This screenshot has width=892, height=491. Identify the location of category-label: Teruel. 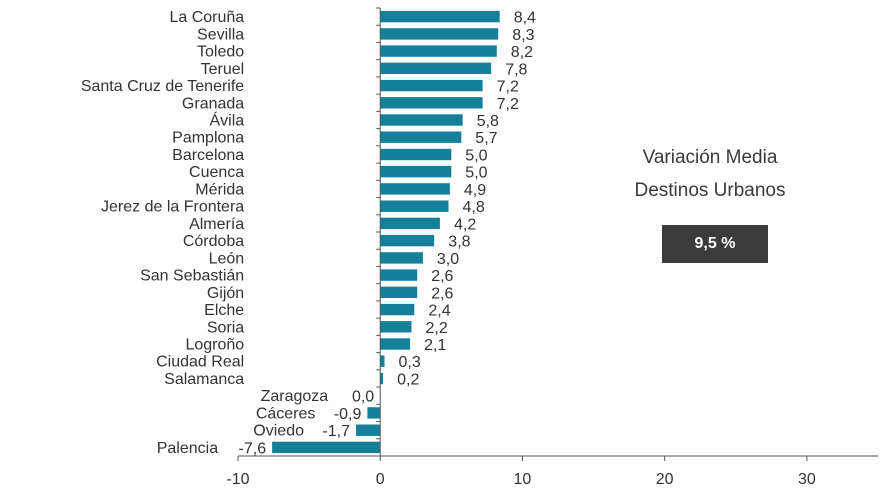
(223, 69).